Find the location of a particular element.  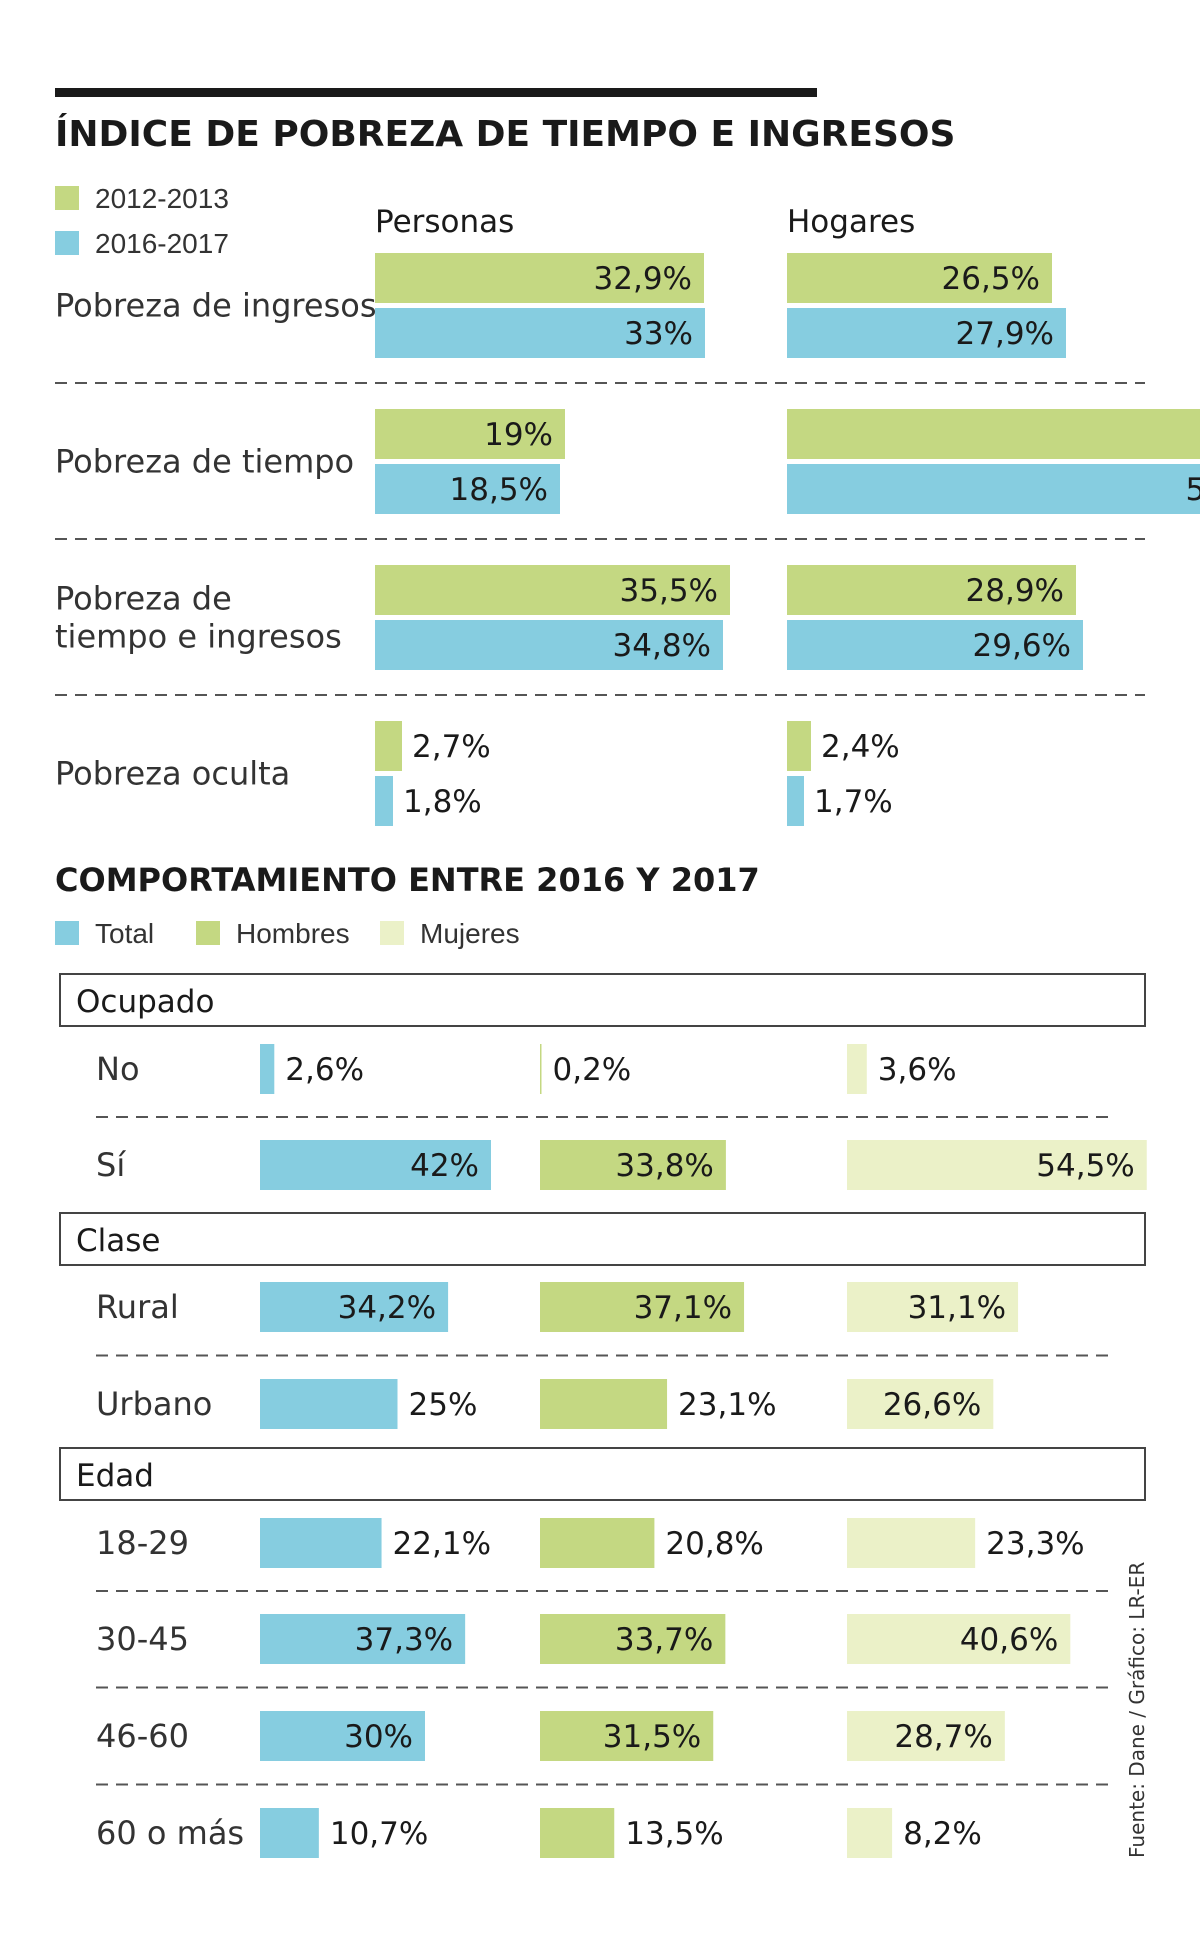

legend2-swatch-total is located at coordinates (67, 933).